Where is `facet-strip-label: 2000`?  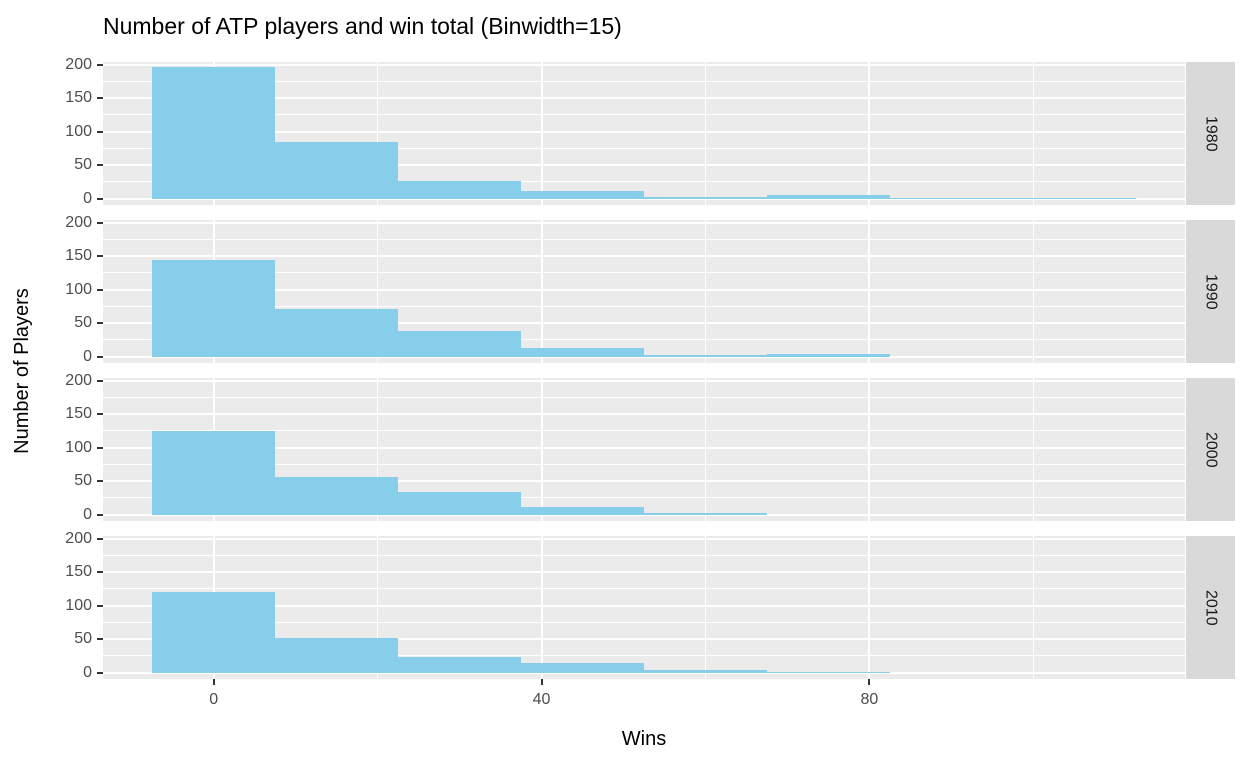 facet-strip-label: 2000 is located at coordinates (1211, 449).